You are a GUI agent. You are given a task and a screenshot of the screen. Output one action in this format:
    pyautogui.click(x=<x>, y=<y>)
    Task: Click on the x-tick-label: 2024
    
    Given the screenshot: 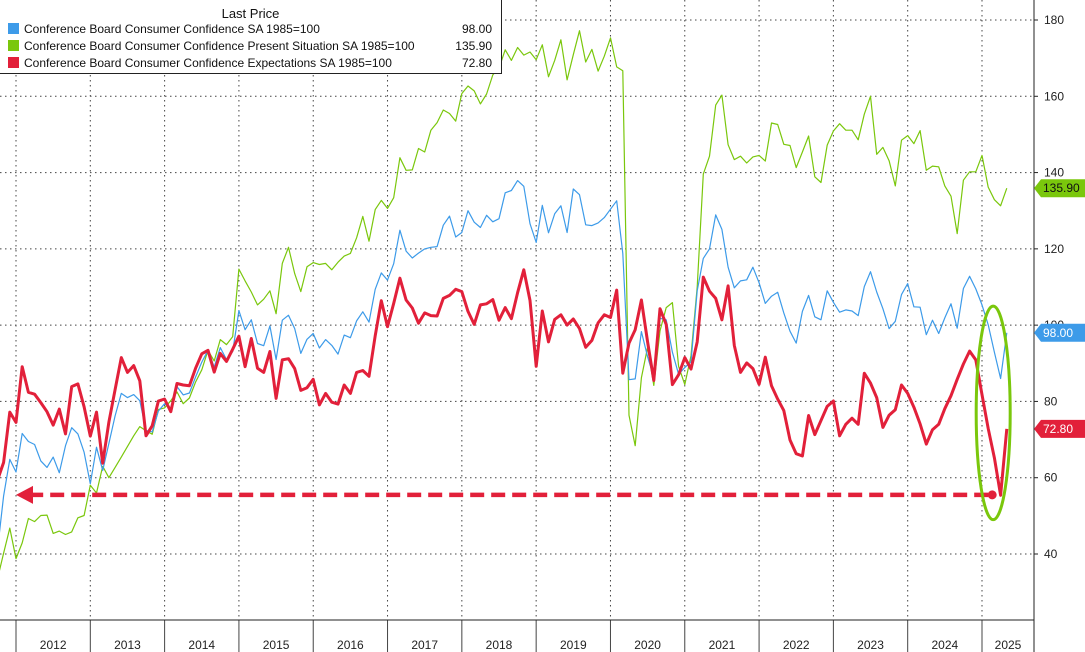 What is the action you would take?
    pyautogui.click(x=944, y=645)
    